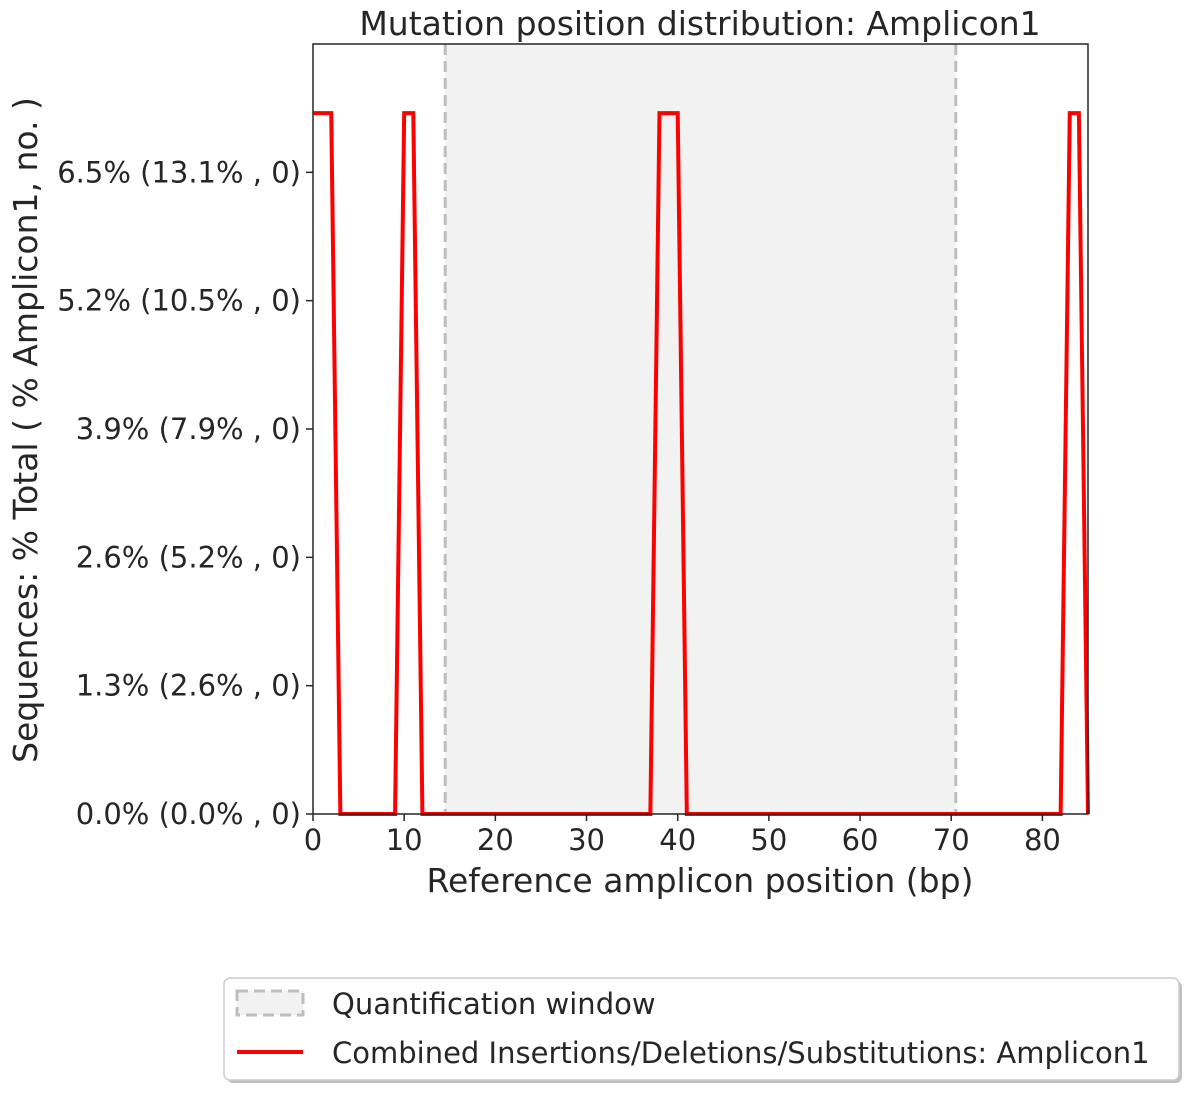 This screenshot has width=1187, height=1093. I want to click on legend-box, so click(701, 1029).